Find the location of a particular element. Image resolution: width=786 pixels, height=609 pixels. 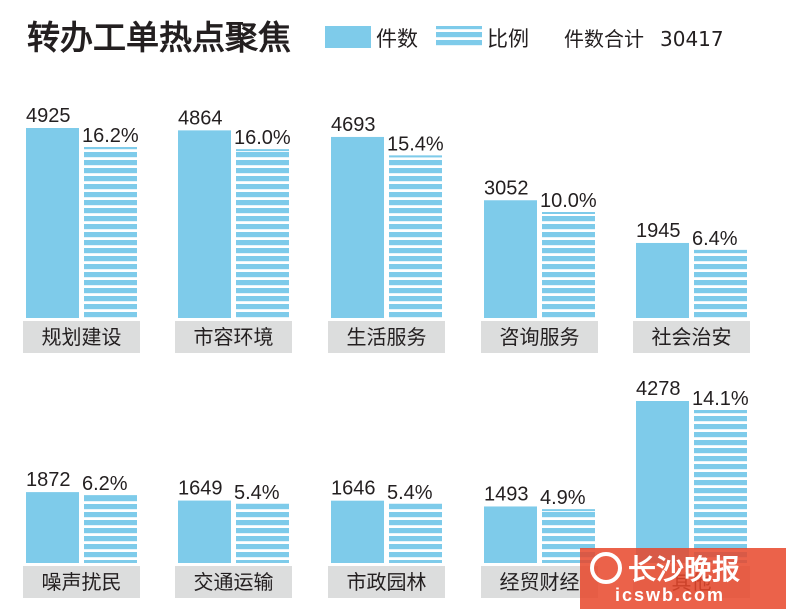

ratio-value-label: 10.0% is located at coordinates (568, 201).